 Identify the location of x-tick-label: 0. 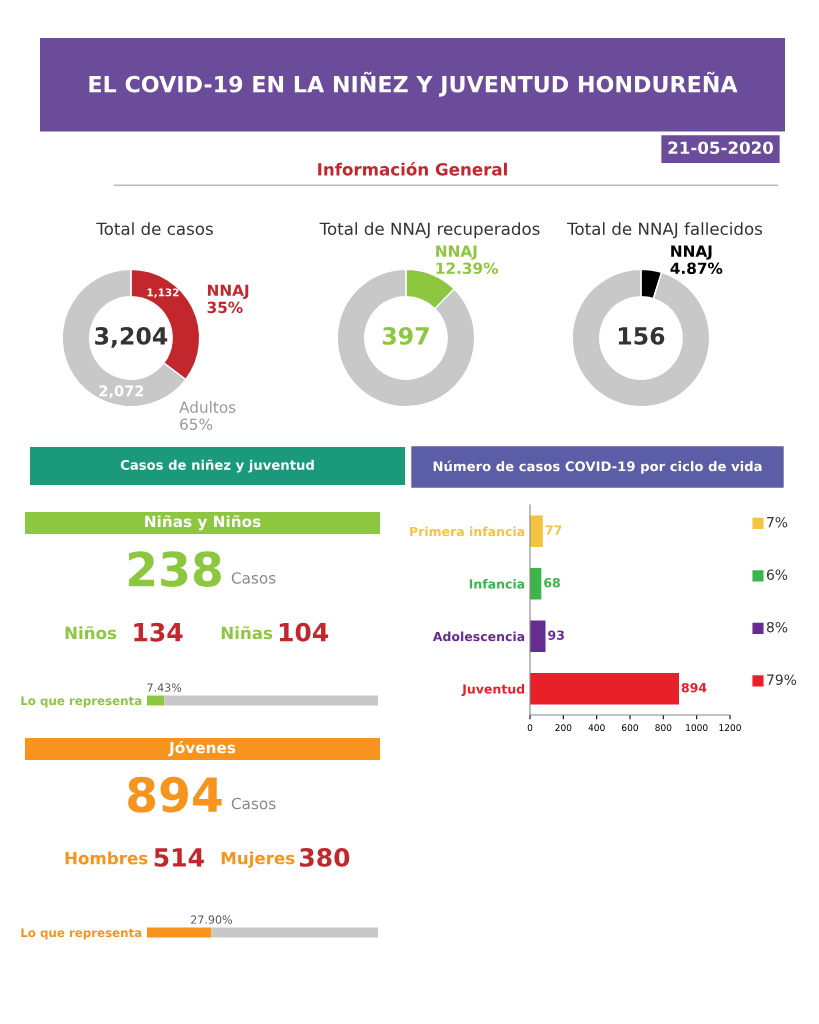
(530, 728).